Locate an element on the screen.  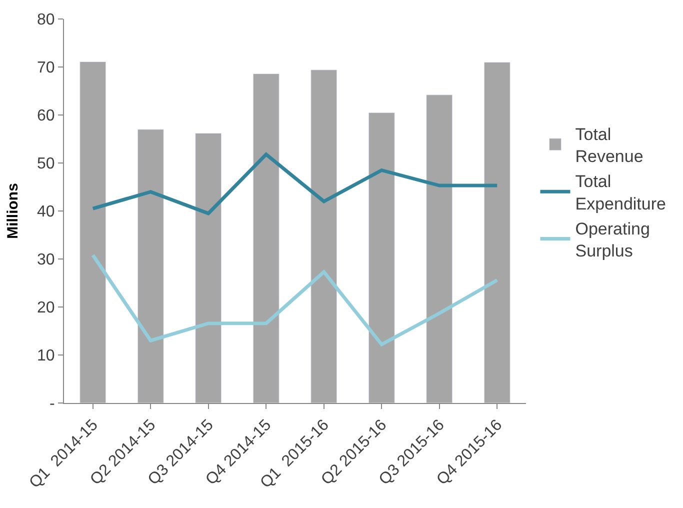
y-tick-label: - is located at coordinates (52, 404).